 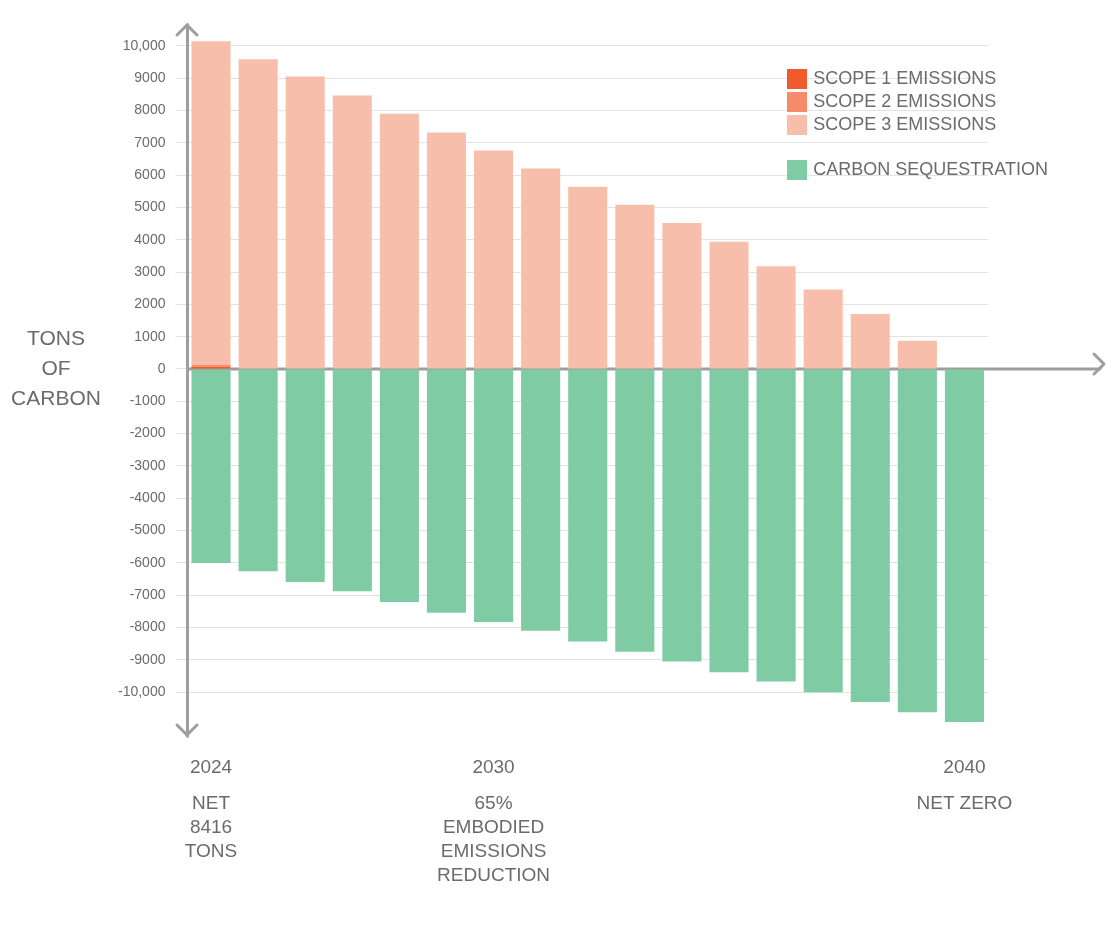 What do you see at coordinates (150, 335) in the screenshot?
I see `y-tick-label: 1000` at bounding box center [150, 335].